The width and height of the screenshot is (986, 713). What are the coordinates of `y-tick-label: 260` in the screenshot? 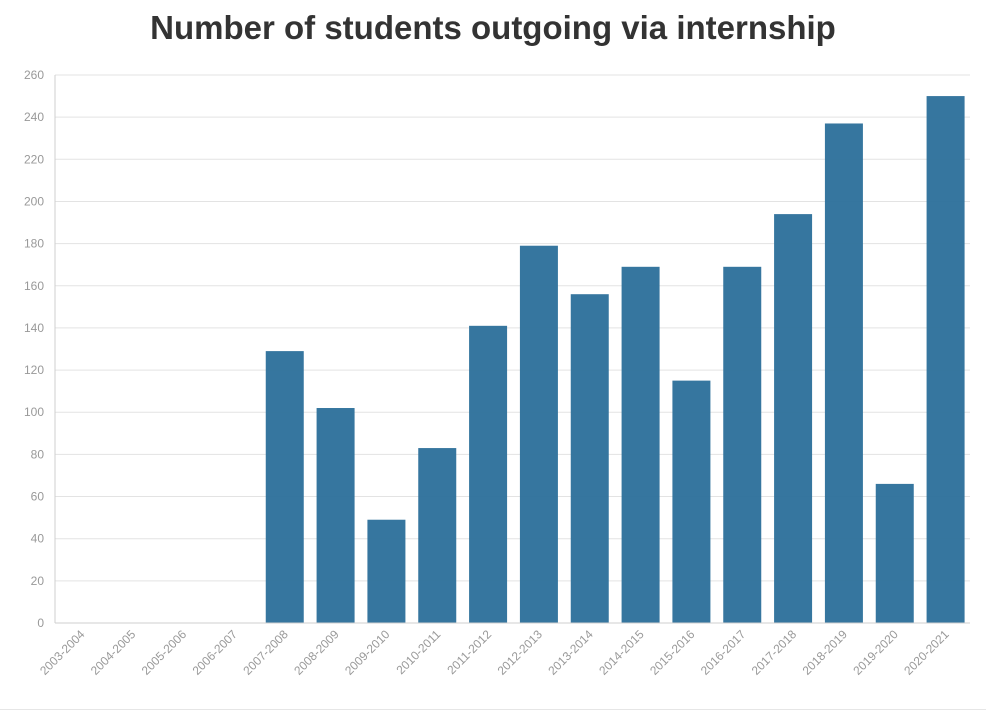 It's located at (34, 75).